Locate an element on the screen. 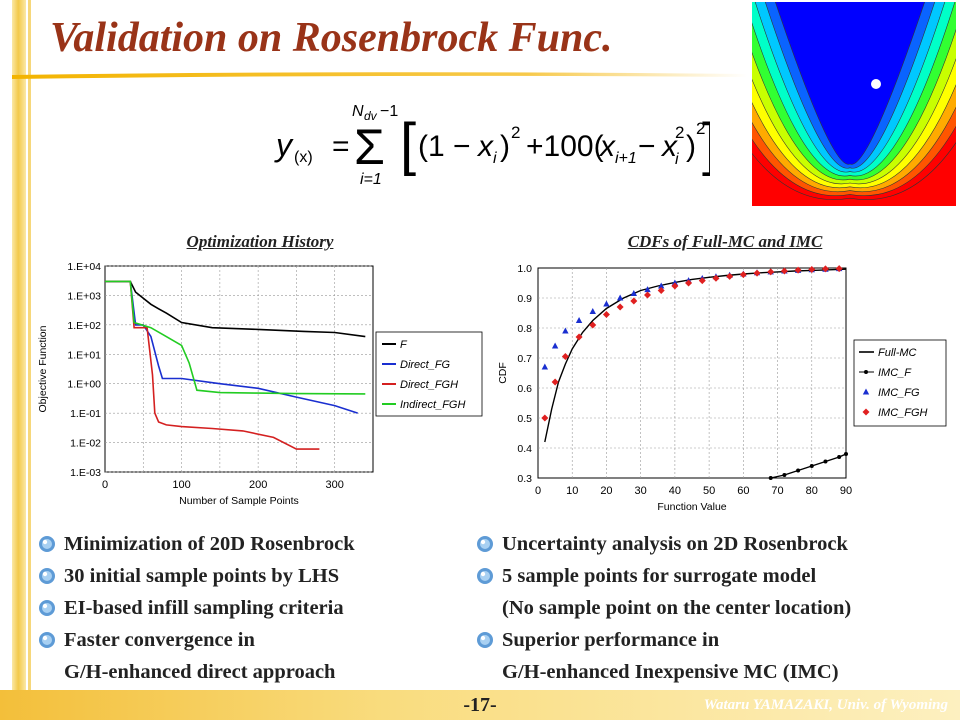 The width and height of the screenshot is (960, 720). legend-label: Full-MC is located at coordinates (897, 353).